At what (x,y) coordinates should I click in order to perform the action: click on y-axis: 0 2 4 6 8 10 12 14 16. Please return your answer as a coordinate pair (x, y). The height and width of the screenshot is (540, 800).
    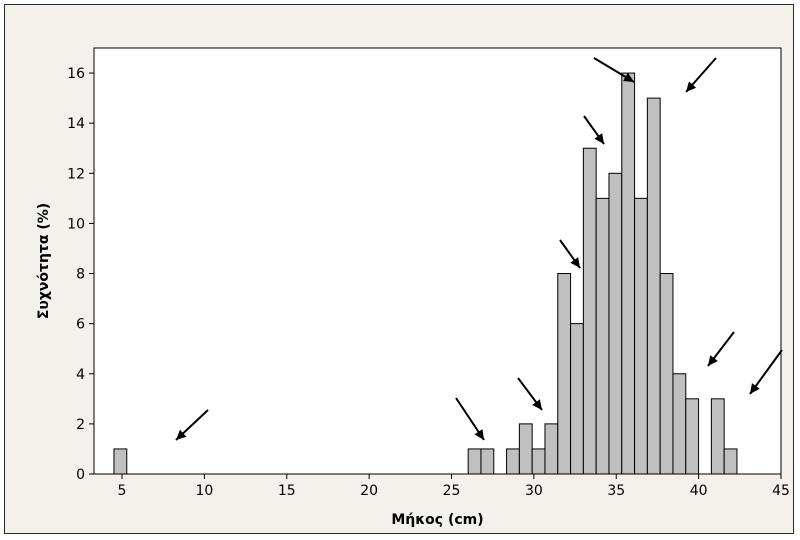
    Looking at the image, I should click on (80, 274).